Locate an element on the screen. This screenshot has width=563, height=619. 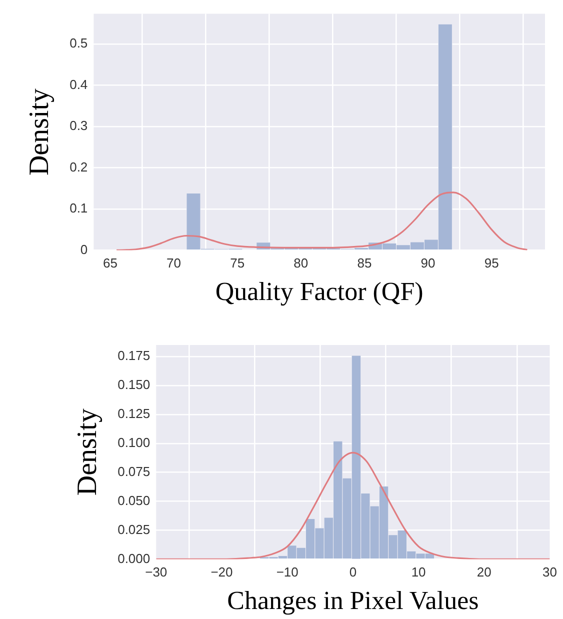
x-tick-label: 10 is located at coordinates (418, 572).